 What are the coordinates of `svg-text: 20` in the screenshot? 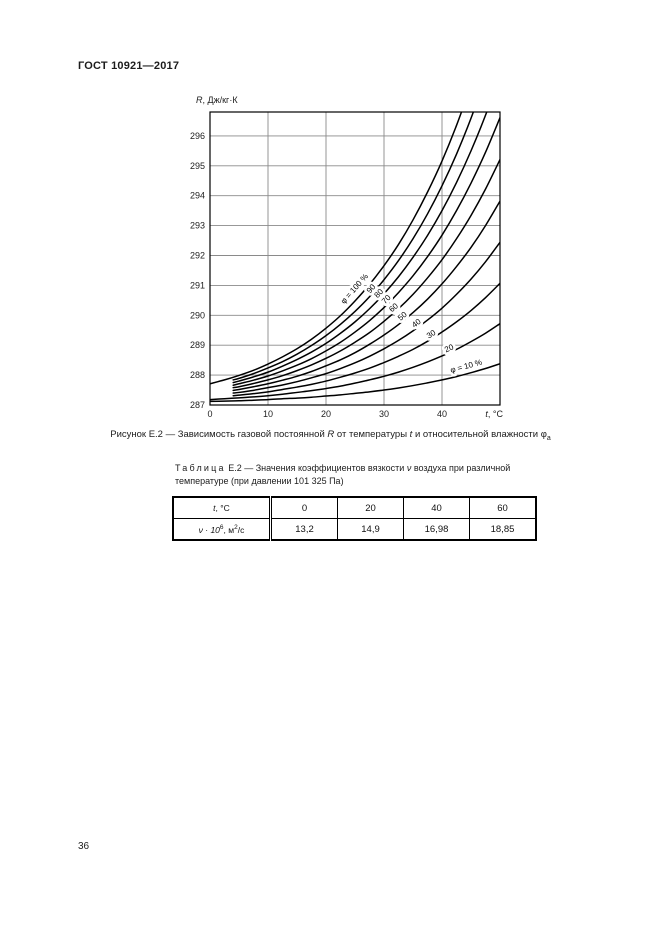 It's located at (326, 414).